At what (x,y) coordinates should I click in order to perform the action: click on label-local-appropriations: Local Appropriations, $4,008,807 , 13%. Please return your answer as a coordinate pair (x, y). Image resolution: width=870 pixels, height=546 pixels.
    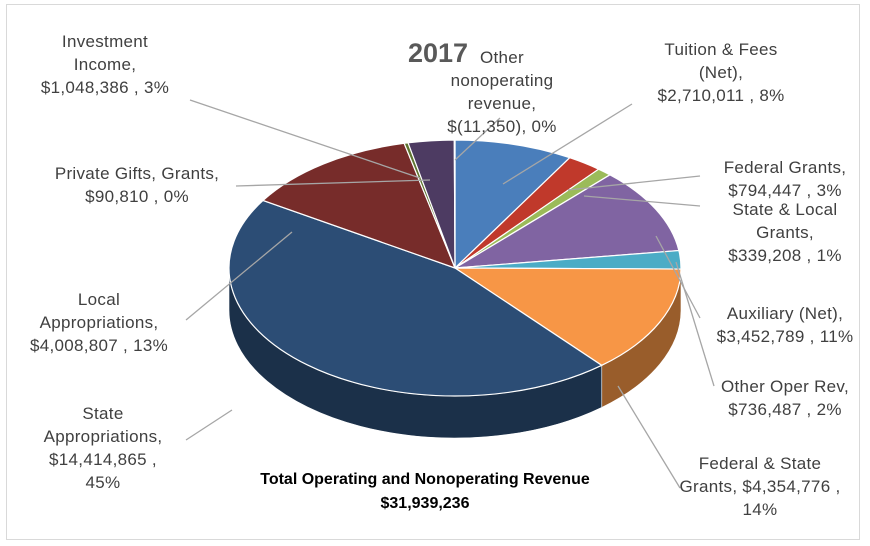
    Looking at the image, I should click on (99, 322).